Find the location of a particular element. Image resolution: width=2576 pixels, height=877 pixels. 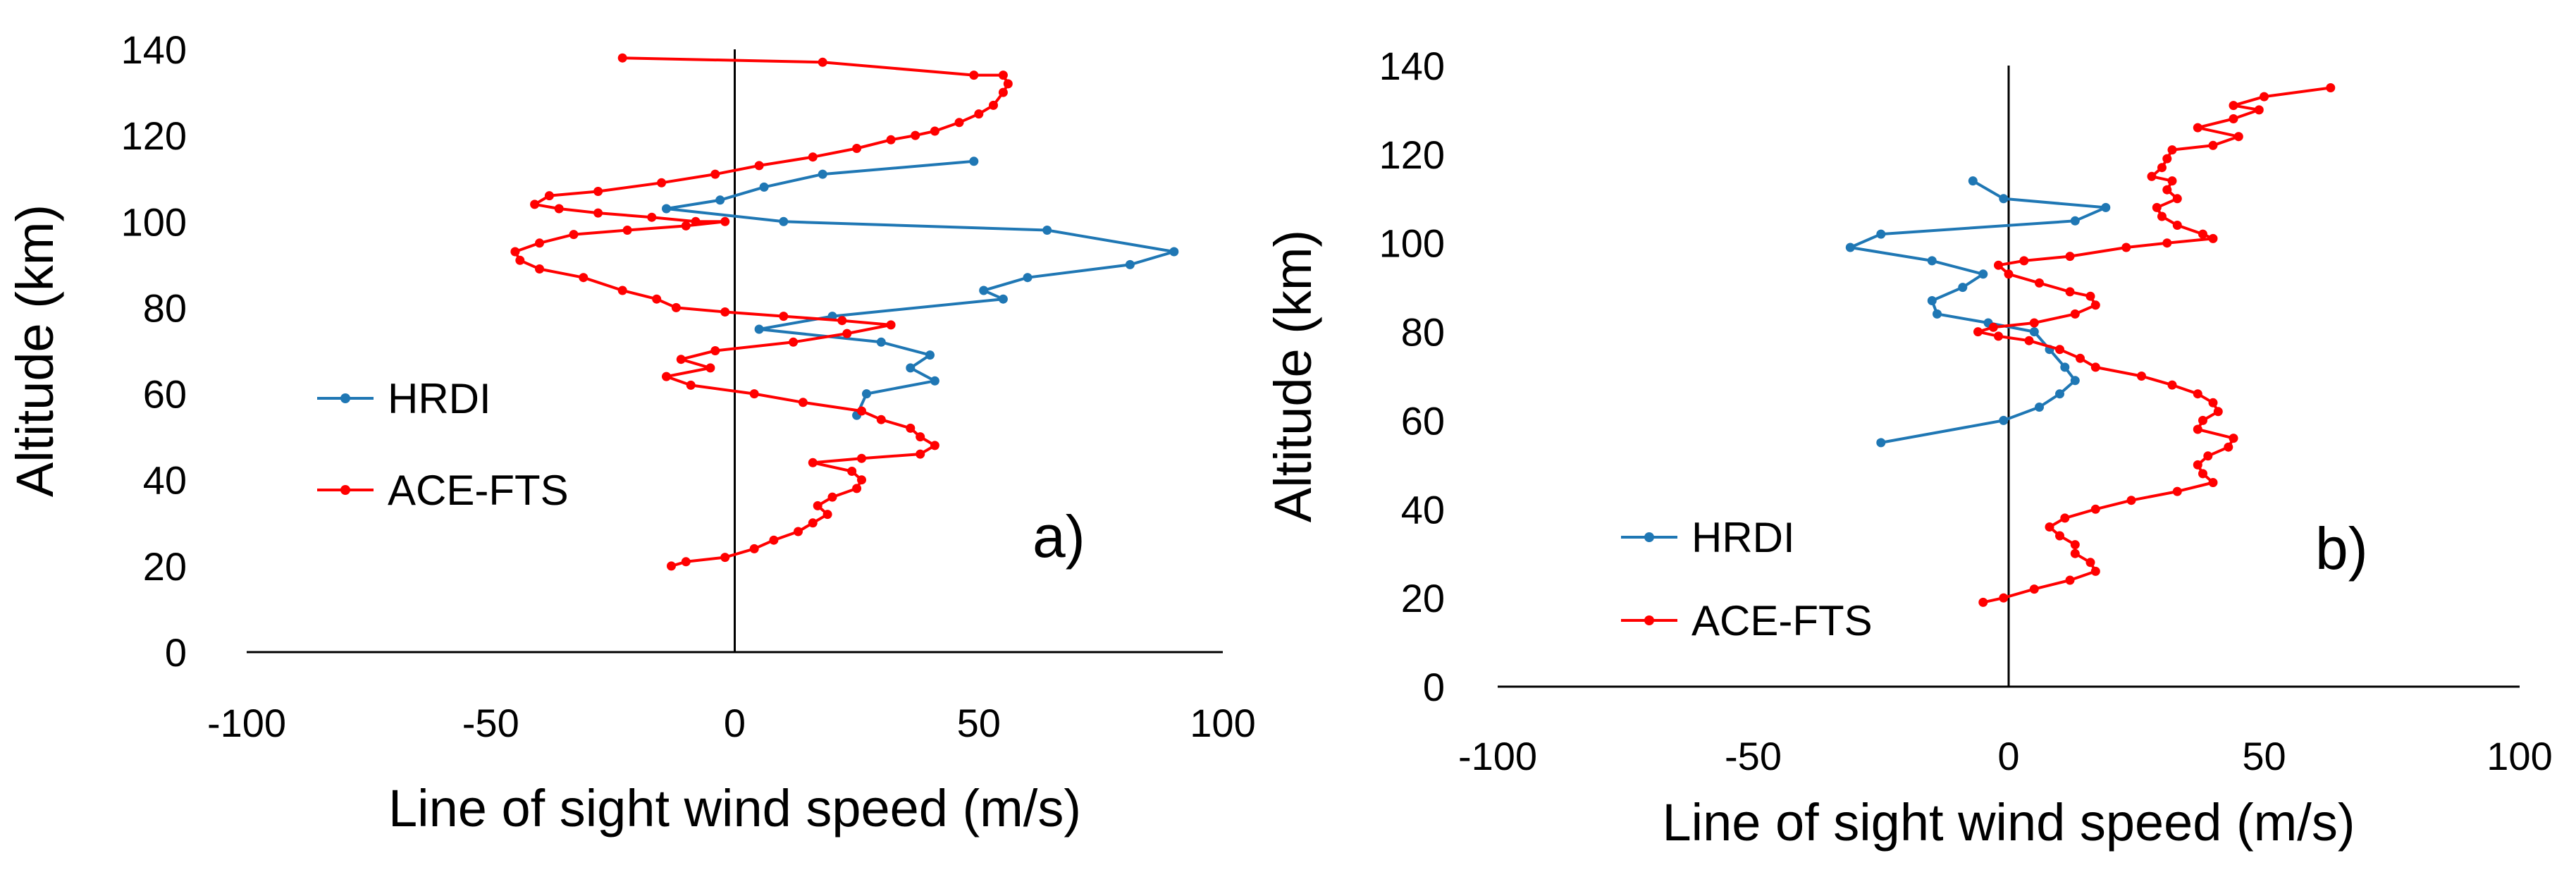

y-tick-label: 40 is located at coordinates (165, 480).